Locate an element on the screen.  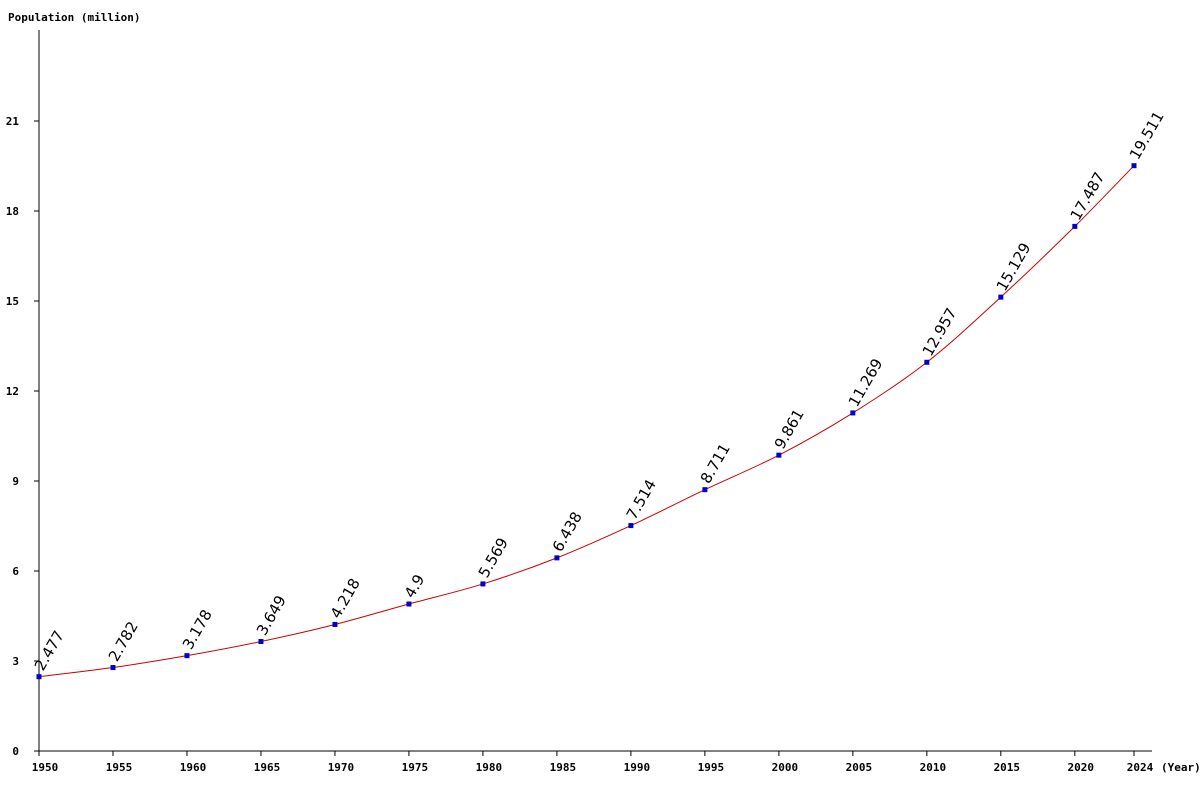
data-value-label: 8.711 is located at coordinates (715, 463).